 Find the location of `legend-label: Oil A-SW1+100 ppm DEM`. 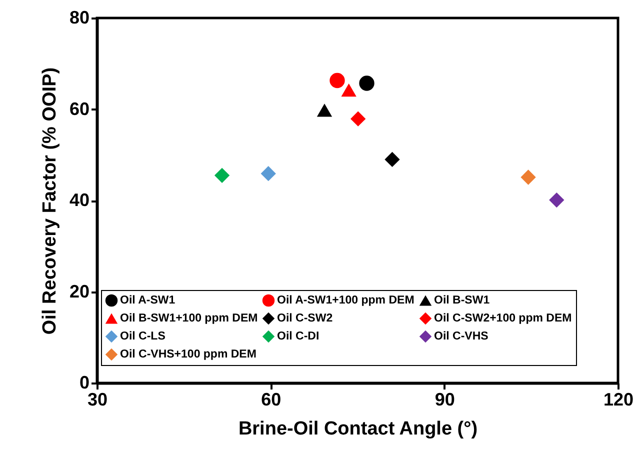

legend-label: Oil A-SW1+100 ppm DEM is located at coordinates (345, 300).